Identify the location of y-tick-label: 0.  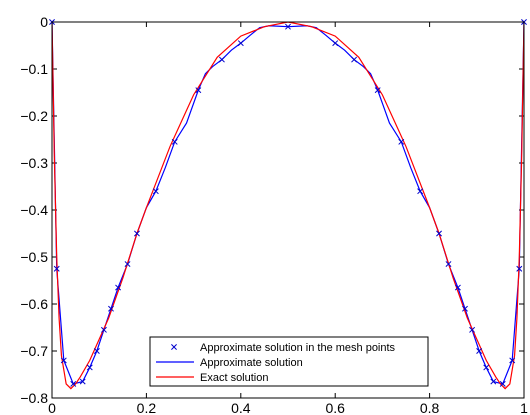
(44, 22).